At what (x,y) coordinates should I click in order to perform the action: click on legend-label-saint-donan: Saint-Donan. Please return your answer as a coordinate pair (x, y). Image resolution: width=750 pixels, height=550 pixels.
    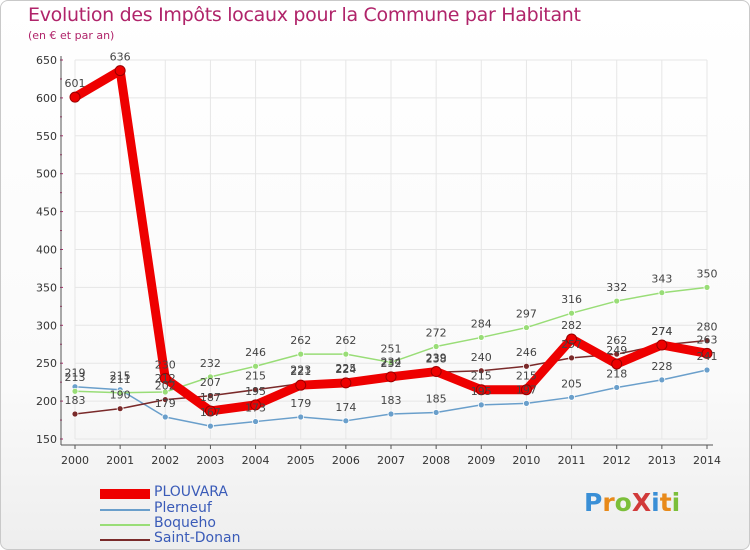
    Looking at the image, I should click on (197, 538).